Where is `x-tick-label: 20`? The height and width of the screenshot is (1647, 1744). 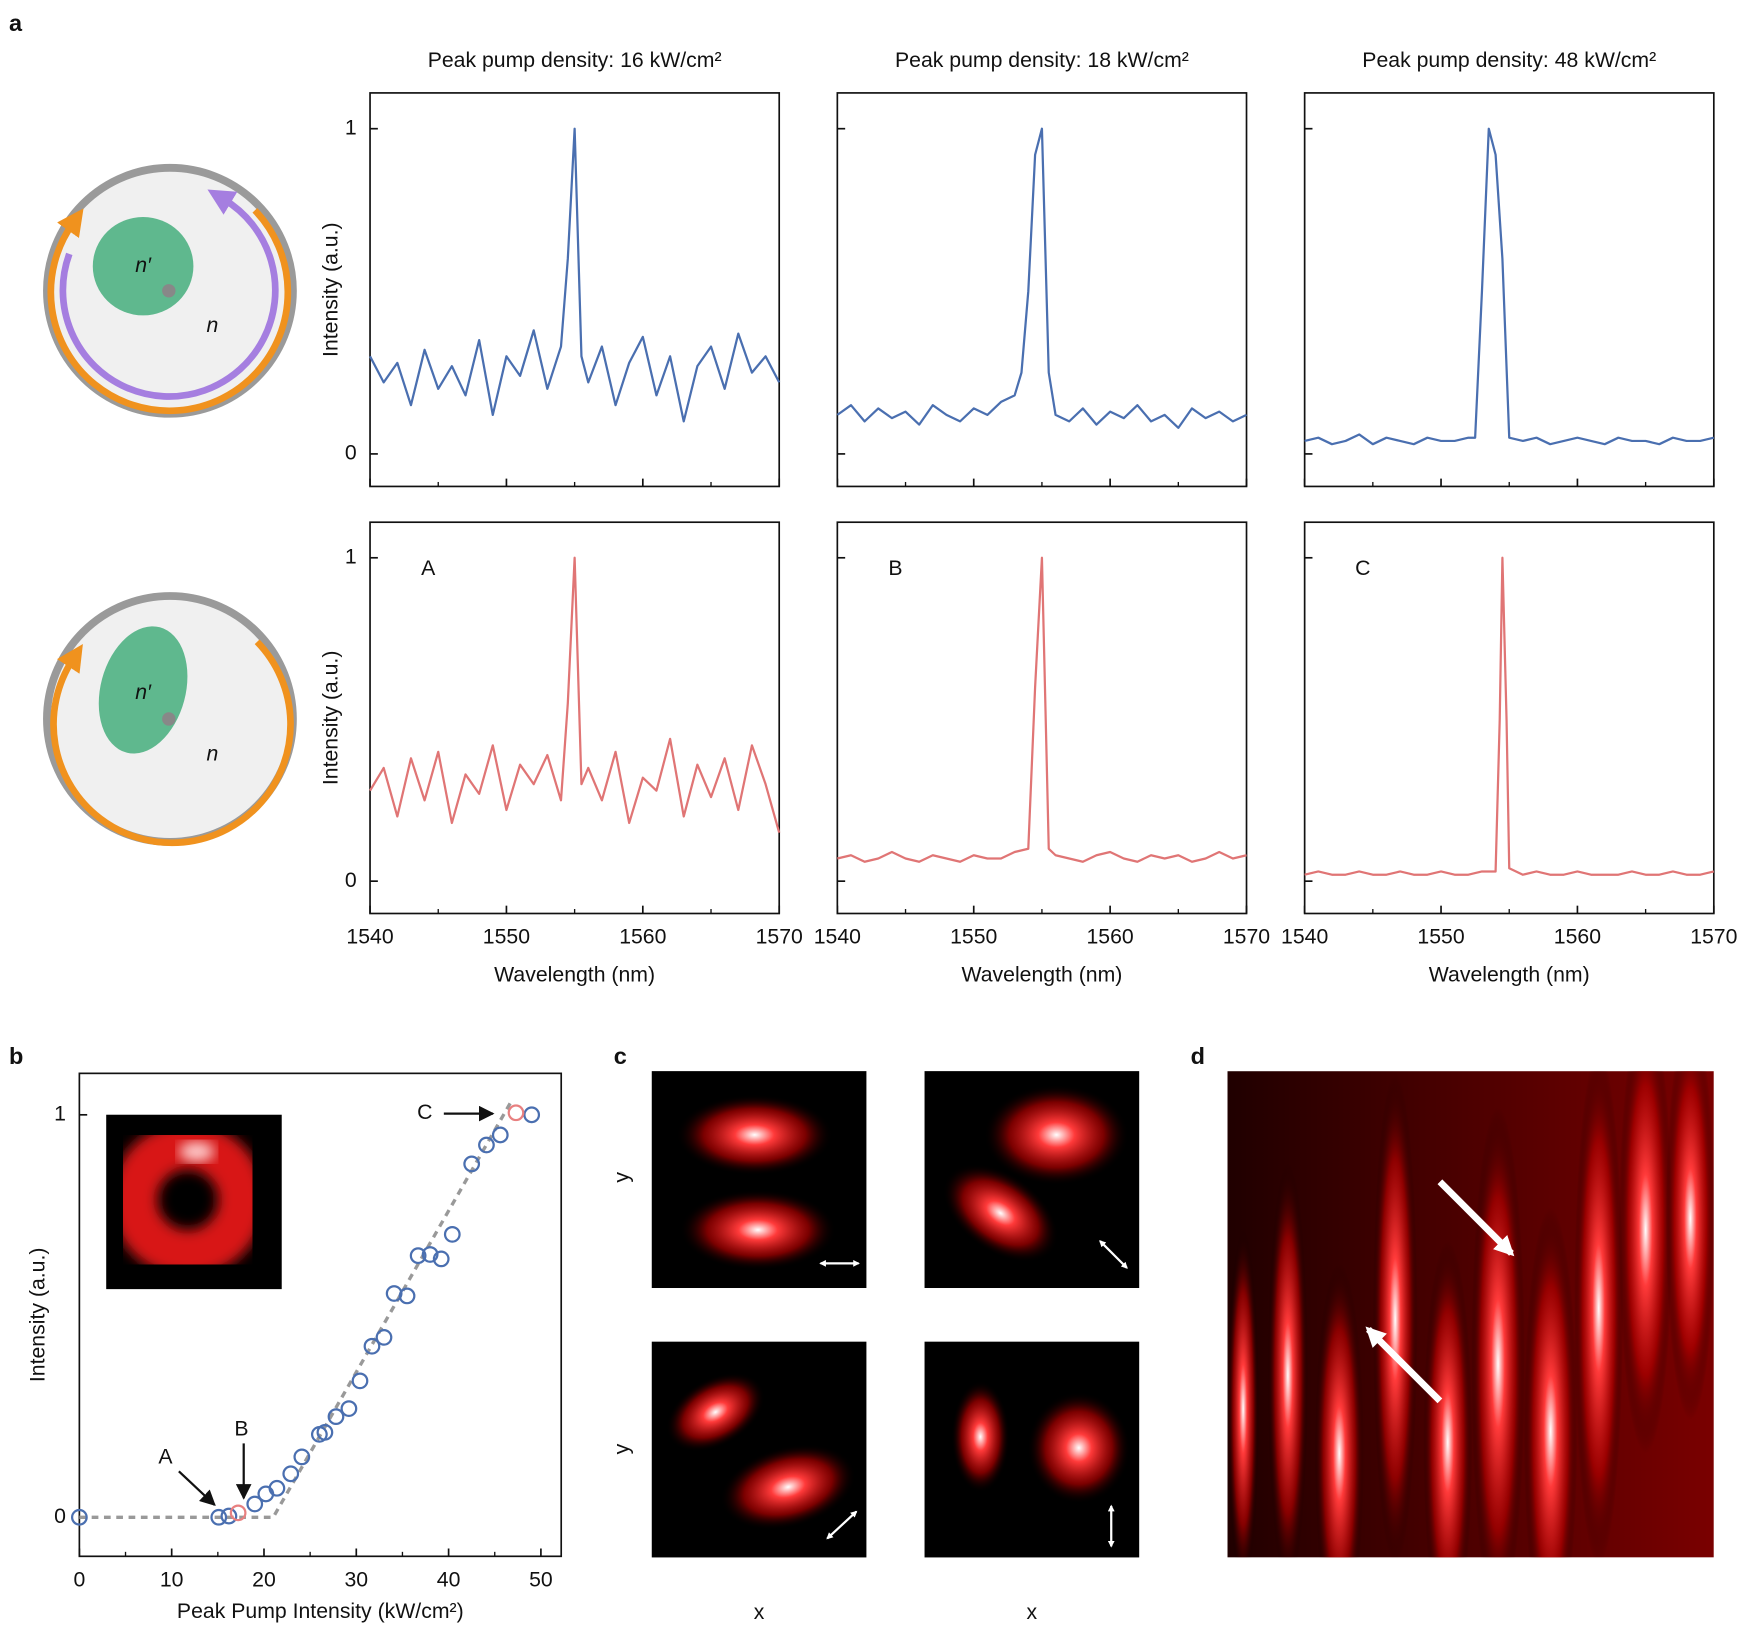 x-tick-label: 20 is located at coordinates (264, 1580).